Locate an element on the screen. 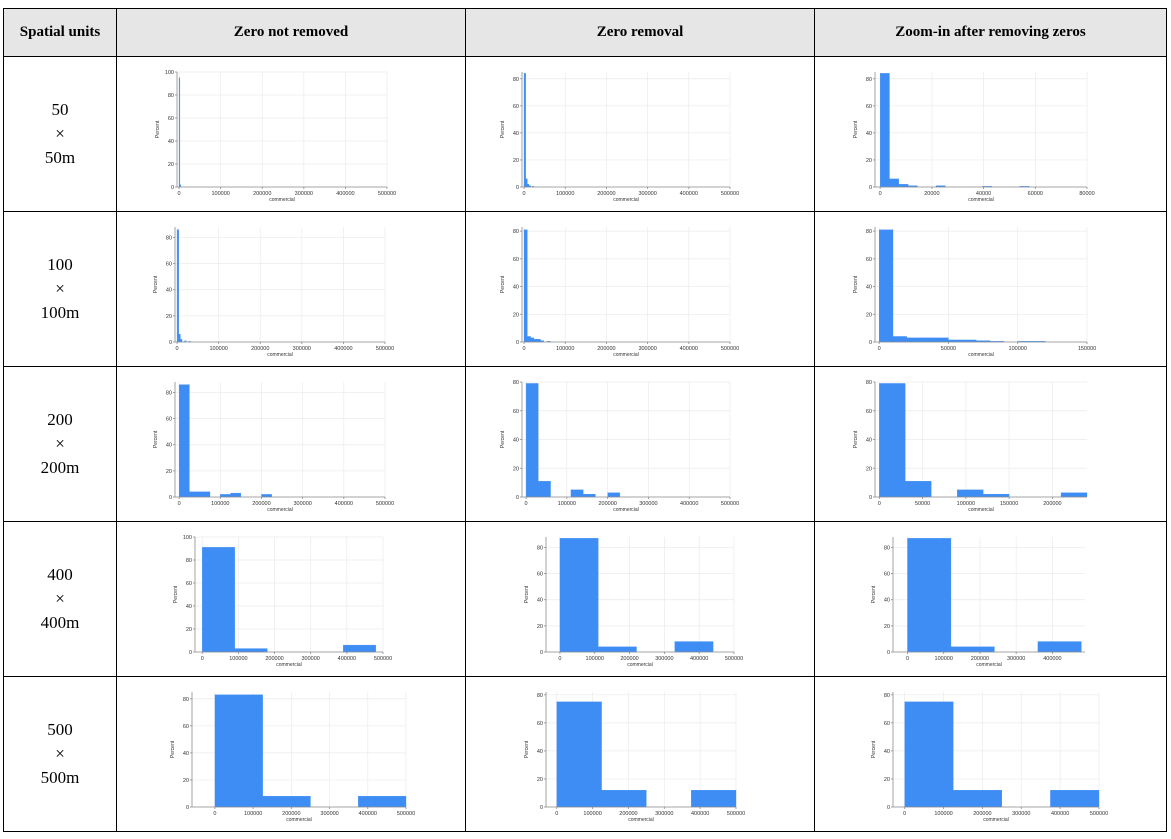 This screenshot has height=839, width=1171. x-tick-label: 60000 is located at coordinates (1035, 194).